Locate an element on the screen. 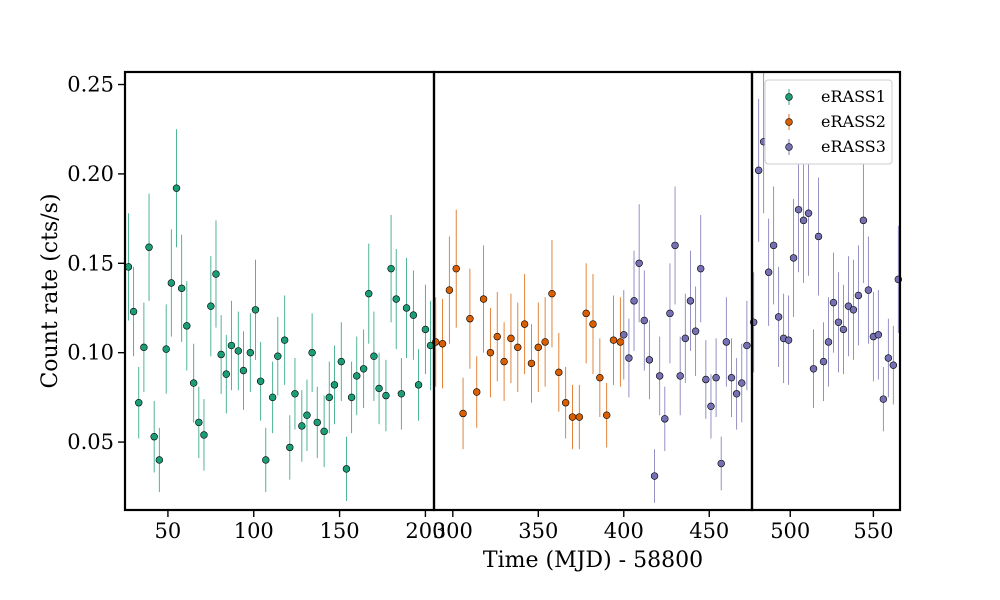 The height and width of the screenshot is (600, 1000). y-tick-label: 0.15 is located at coordinates (90, 263).